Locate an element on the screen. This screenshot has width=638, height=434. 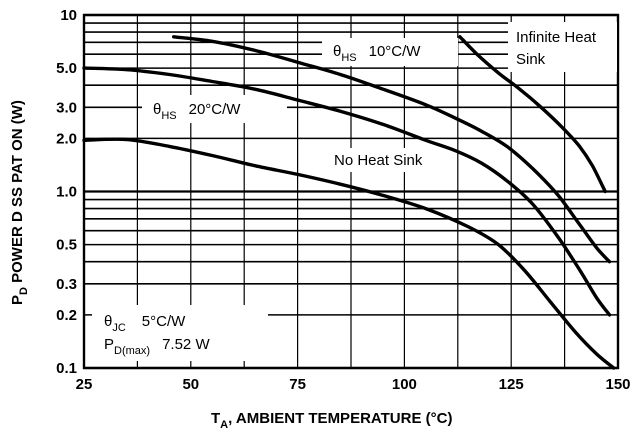
jc-theta: θ is located at coordinates (108, 321).